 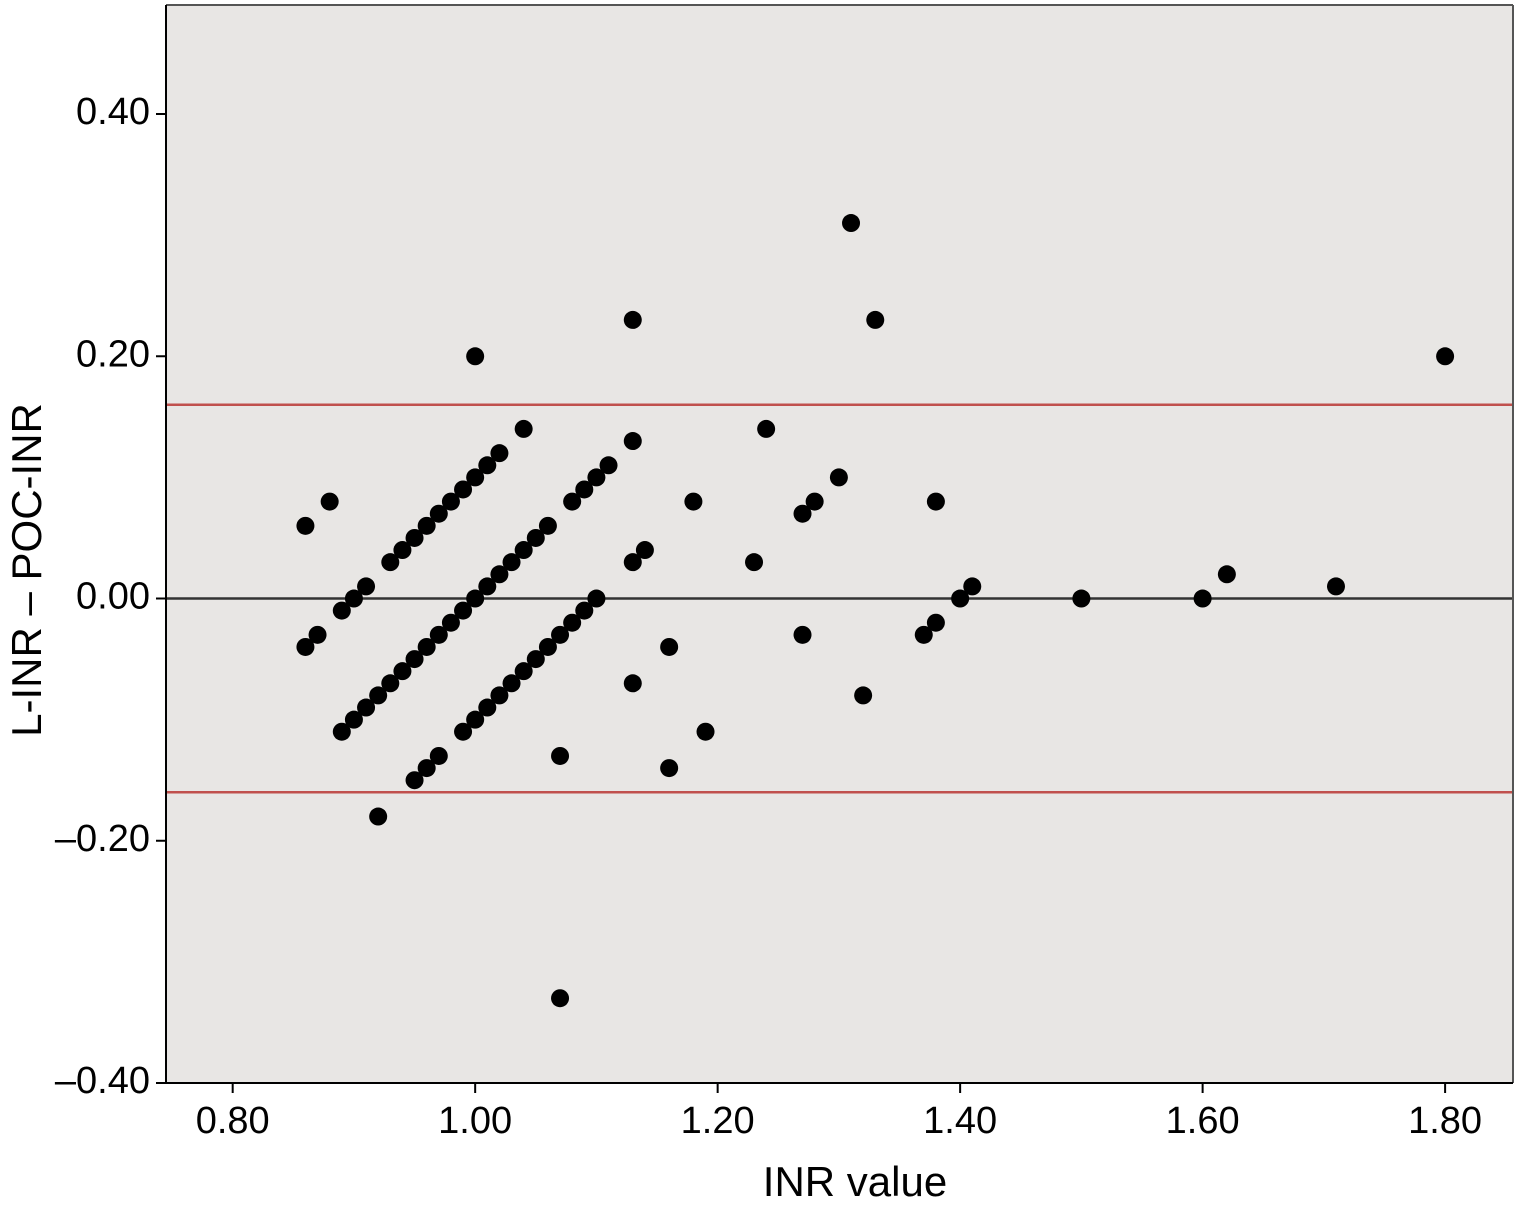 I want to click on y-tick-label: –0.40, so click(x=102, y=1081).